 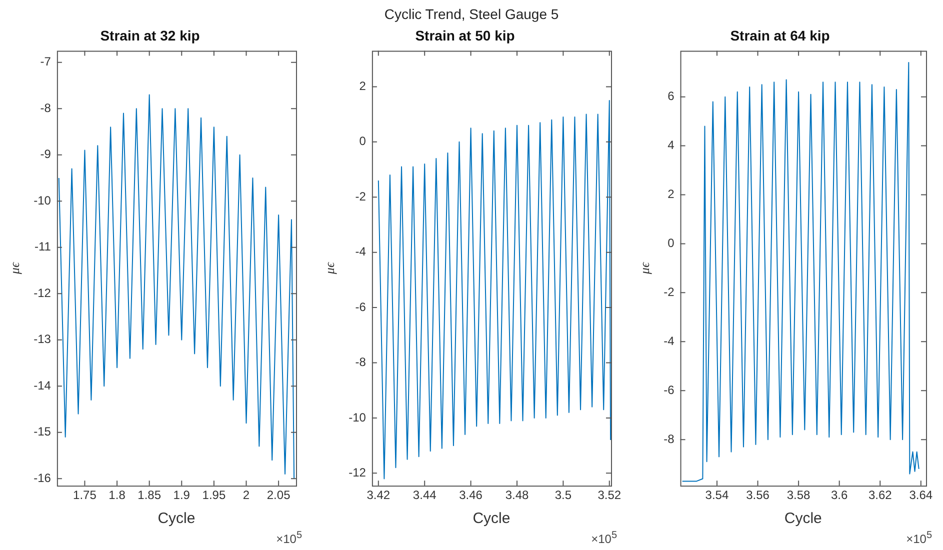 What do you see at coordinates (43, 431) in the screenshot?
I see `y-tick-label: -15` at bounding box center [43, 431].